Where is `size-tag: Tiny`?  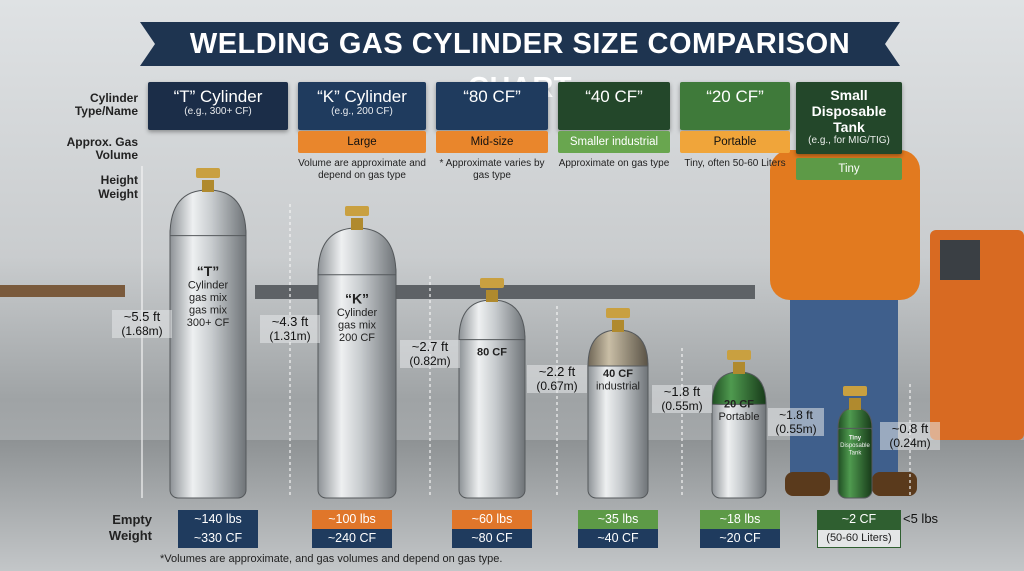
size-tag: Tiny is located at coordinates (849, 169).